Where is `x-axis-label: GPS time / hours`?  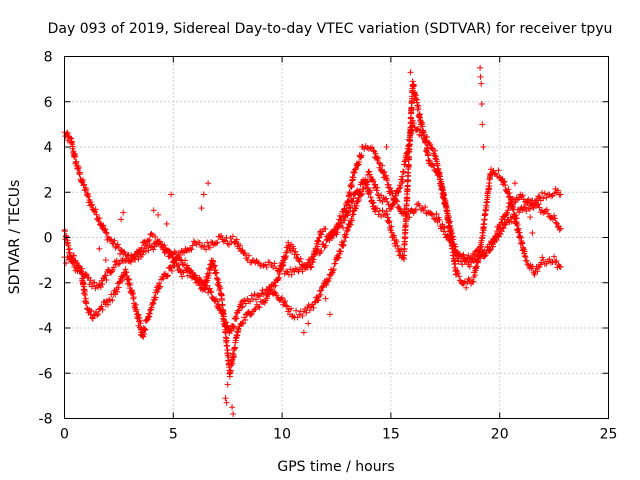
x-axis-label: GPS time / hours is located at coordinates (335, 467).